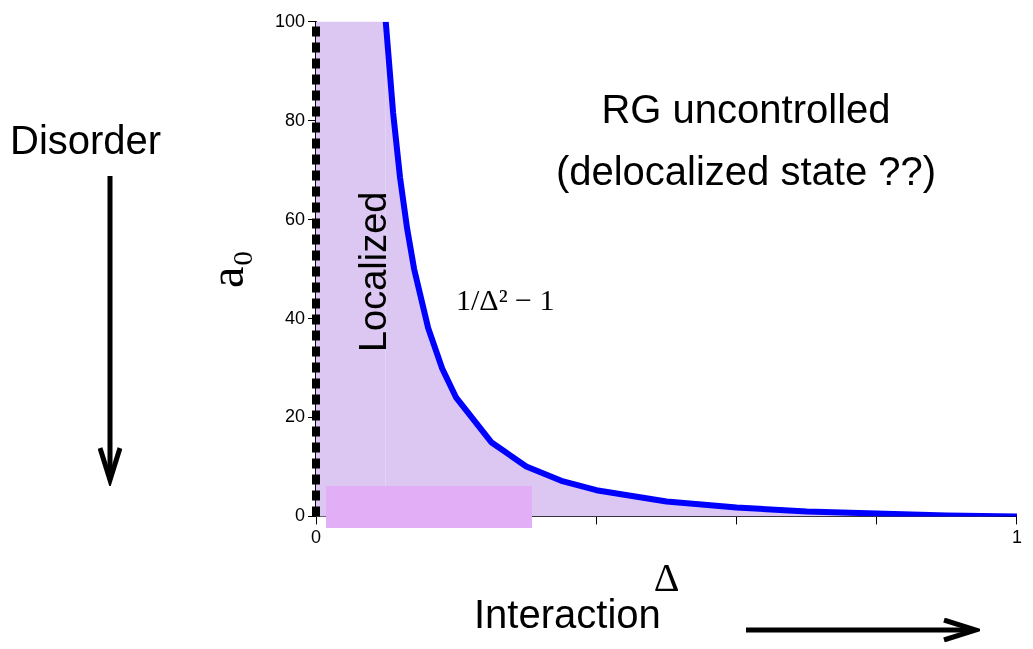 The image size is (1033, 649). Describe the element at coordinates (294, 119) in the screenshot. I see `y-tick-label: 80` at that location.